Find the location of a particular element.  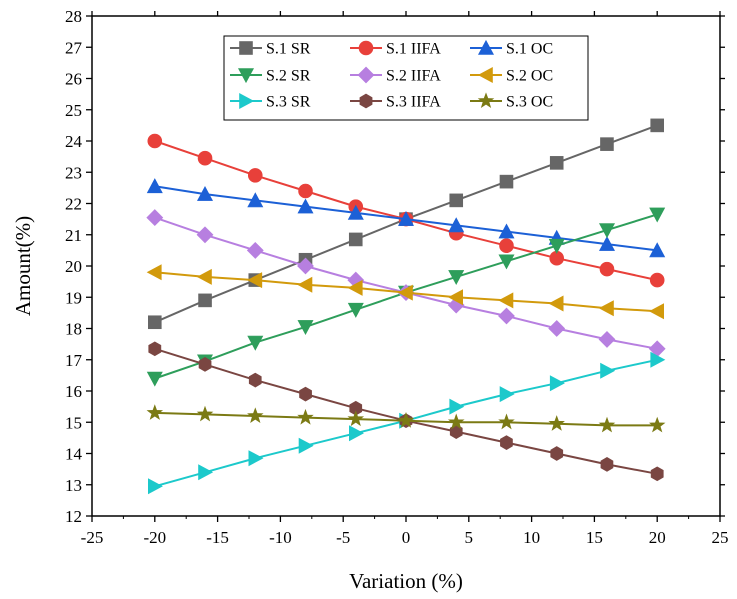

legend-box is located at coordinates (406, 78).